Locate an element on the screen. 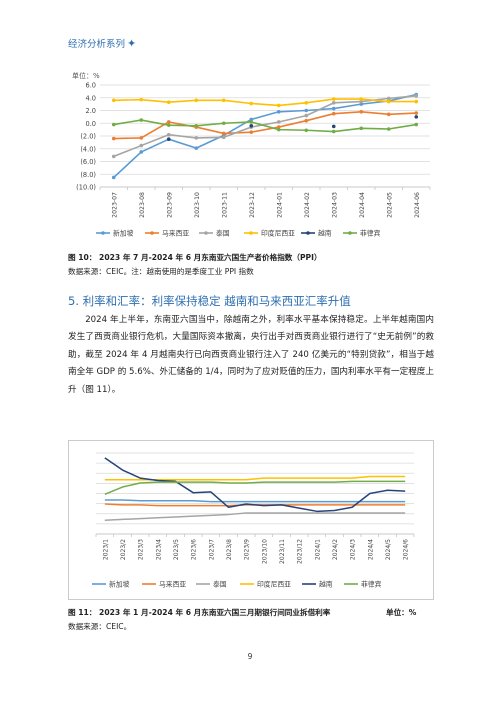  x-tick-label: 2023/8 is located at coordinates (229, 549).